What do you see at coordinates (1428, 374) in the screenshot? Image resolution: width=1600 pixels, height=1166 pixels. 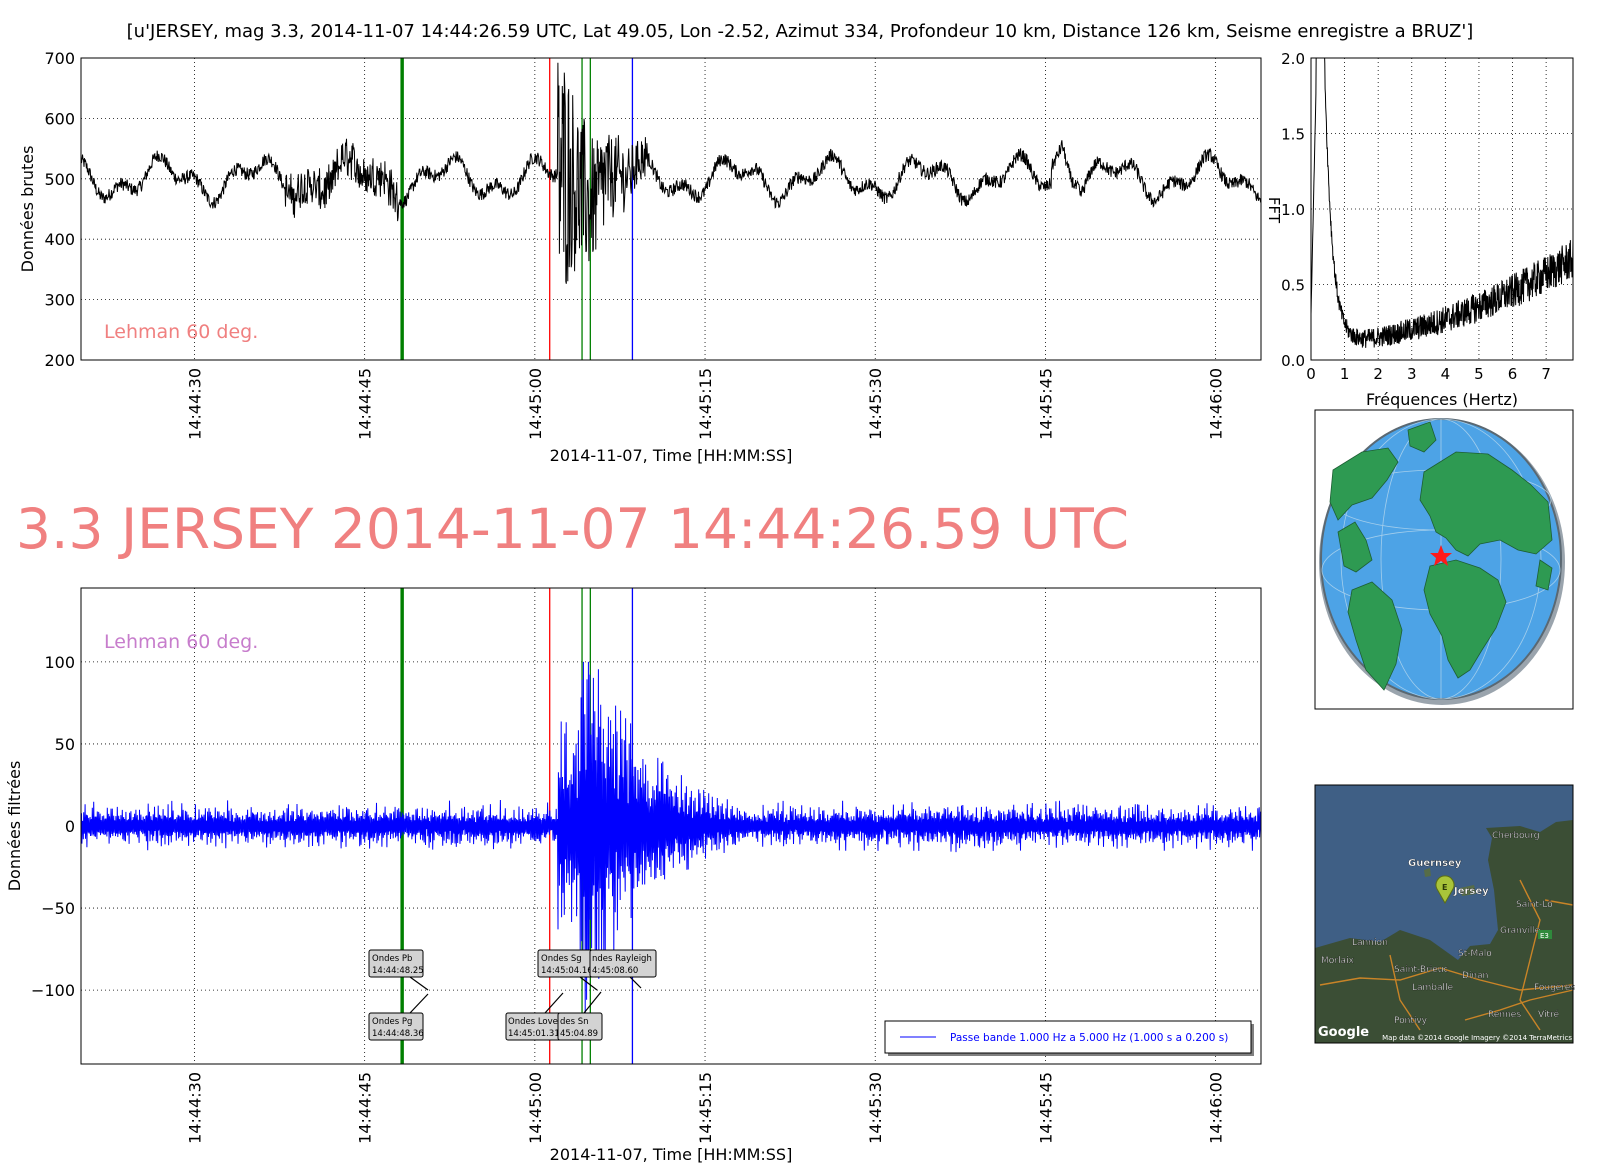 I see `fft-x-ticks: 0 1 2 3 4 5 6 7` at bounding box center [1428, 374].